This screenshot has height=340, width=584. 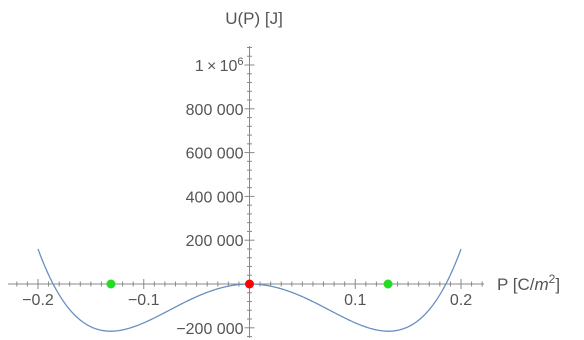 What do you see at coordinates (215, 110) in the screenshot?
I see `y-tick-label: 800 000` at bounding box center [215, 110].